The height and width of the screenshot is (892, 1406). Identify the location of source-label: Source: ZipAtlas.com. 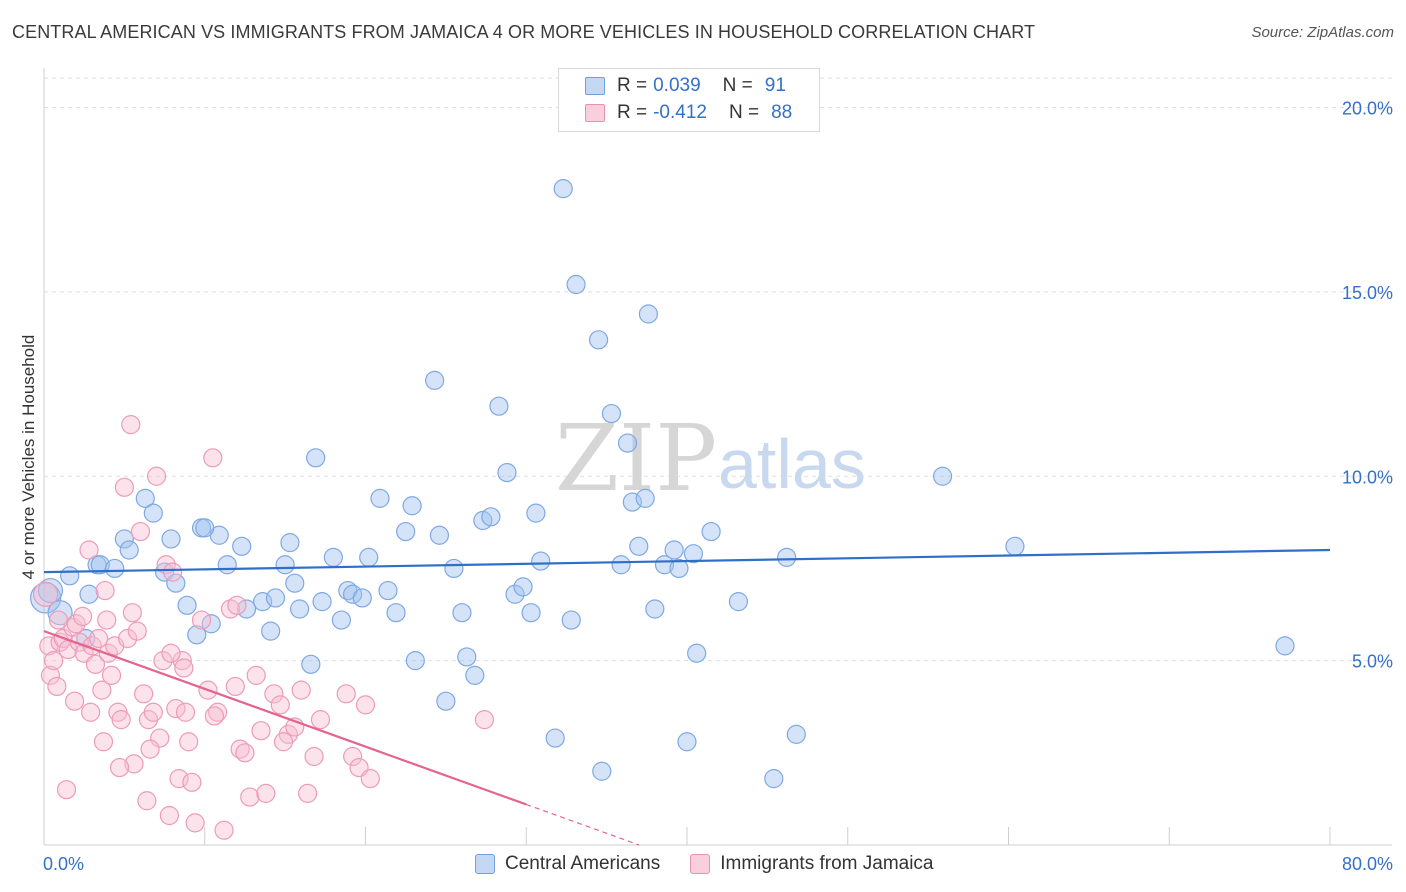
(1322, 32).